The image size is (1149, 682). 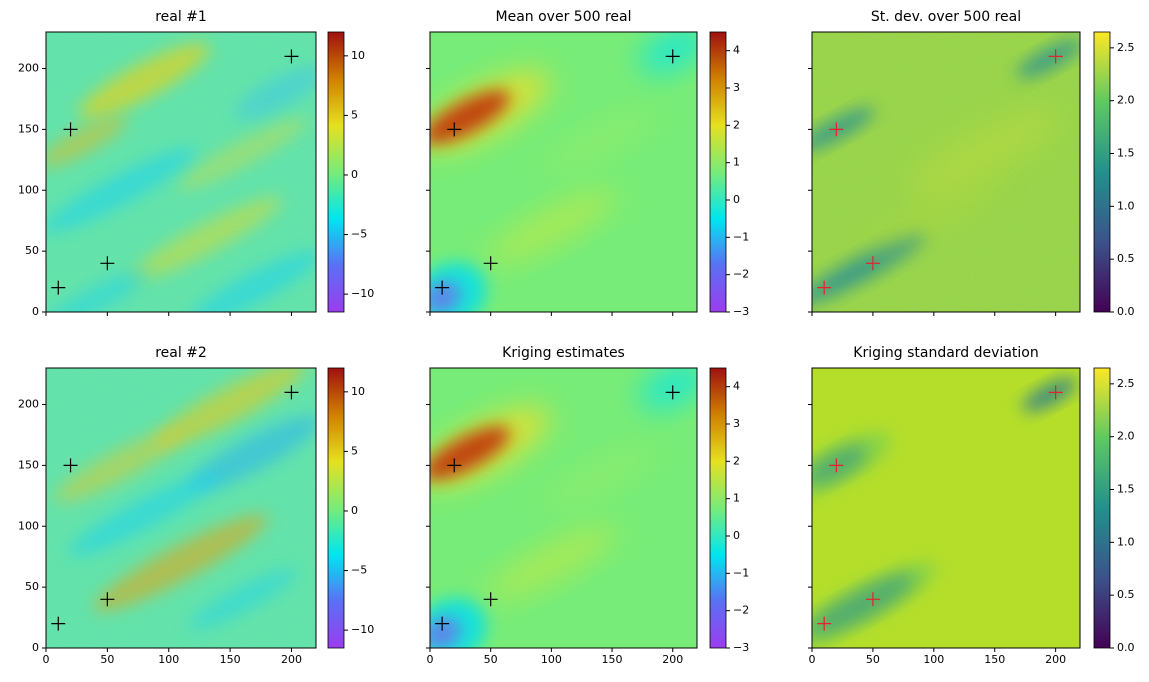 What do you see at coordinates (181, 17) in the screenshot?
I see `panel-title: real #1` at bounding box center [181, 17].